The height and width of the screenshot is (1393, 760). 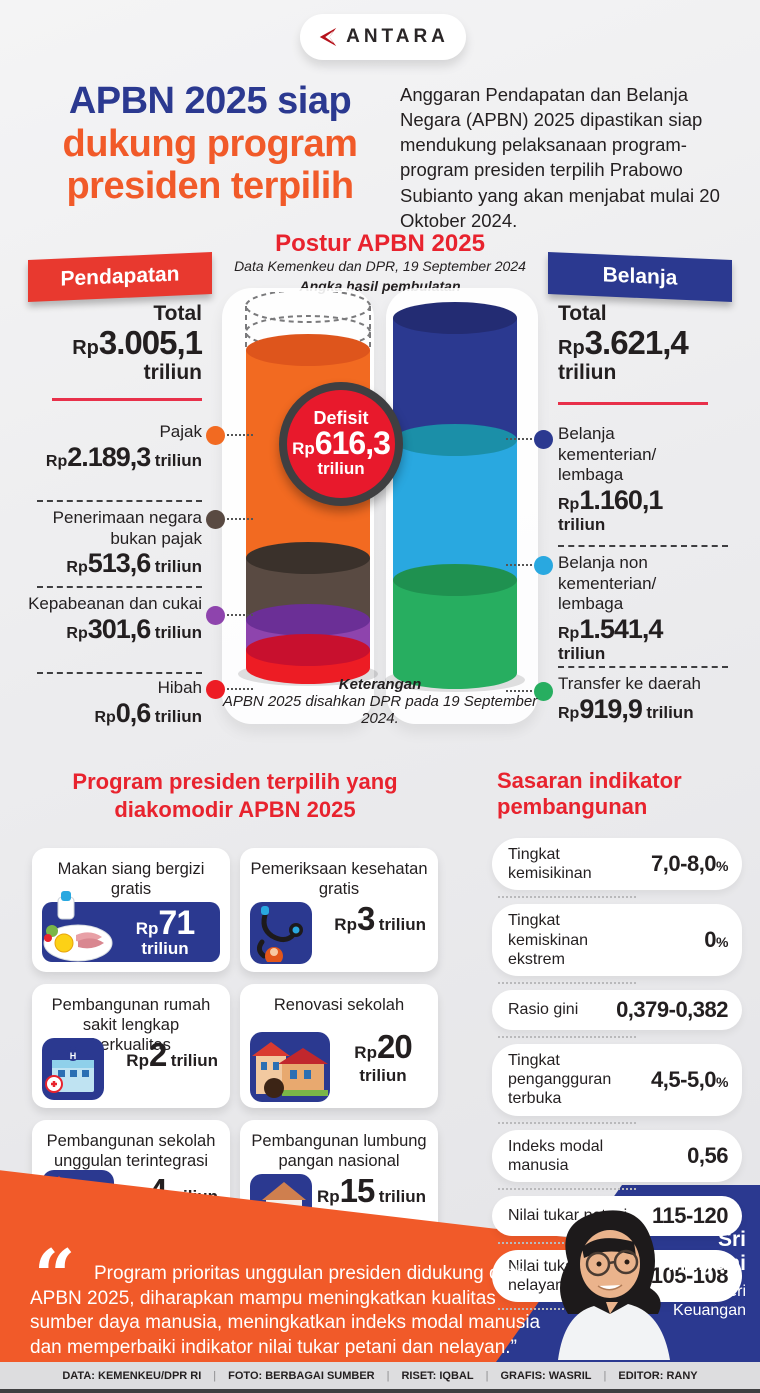 What do you see at coordinates (709, 1301) in the screenshot?
I see `person-title: Menteri Keuangan` at bounding box center [709, 1301].